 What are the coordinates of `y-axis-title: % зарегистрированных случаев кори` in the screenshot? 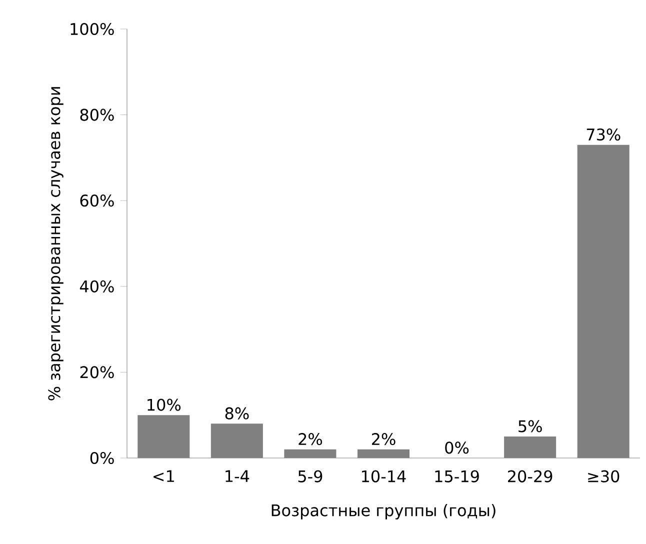 It's located at (56, 243).